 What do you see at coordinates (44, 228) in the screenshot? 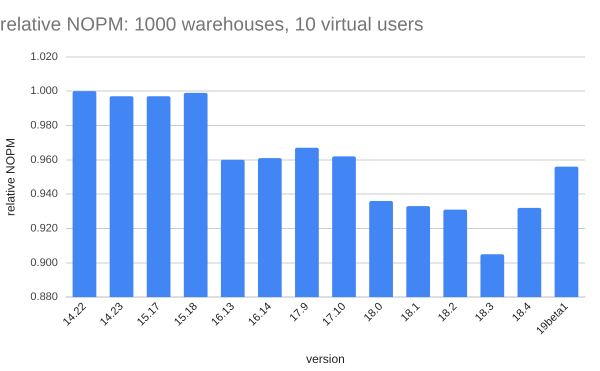
I see `y-tick-label: 0.920` at bounding box center [44, 228].